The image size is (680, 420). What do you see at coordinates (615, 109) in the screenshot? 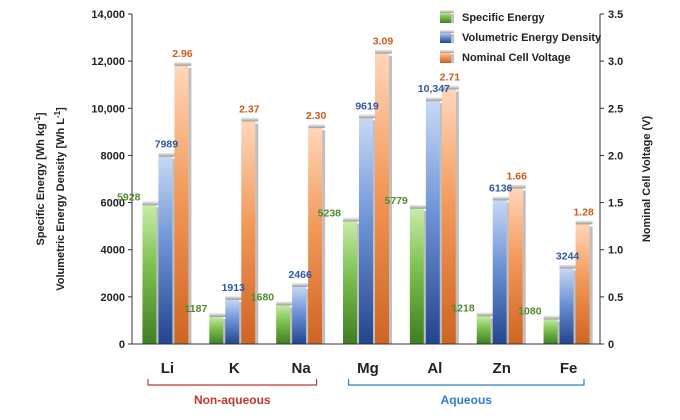
I see `right-tick-label: 2.5` at bounding box center [615, 109].